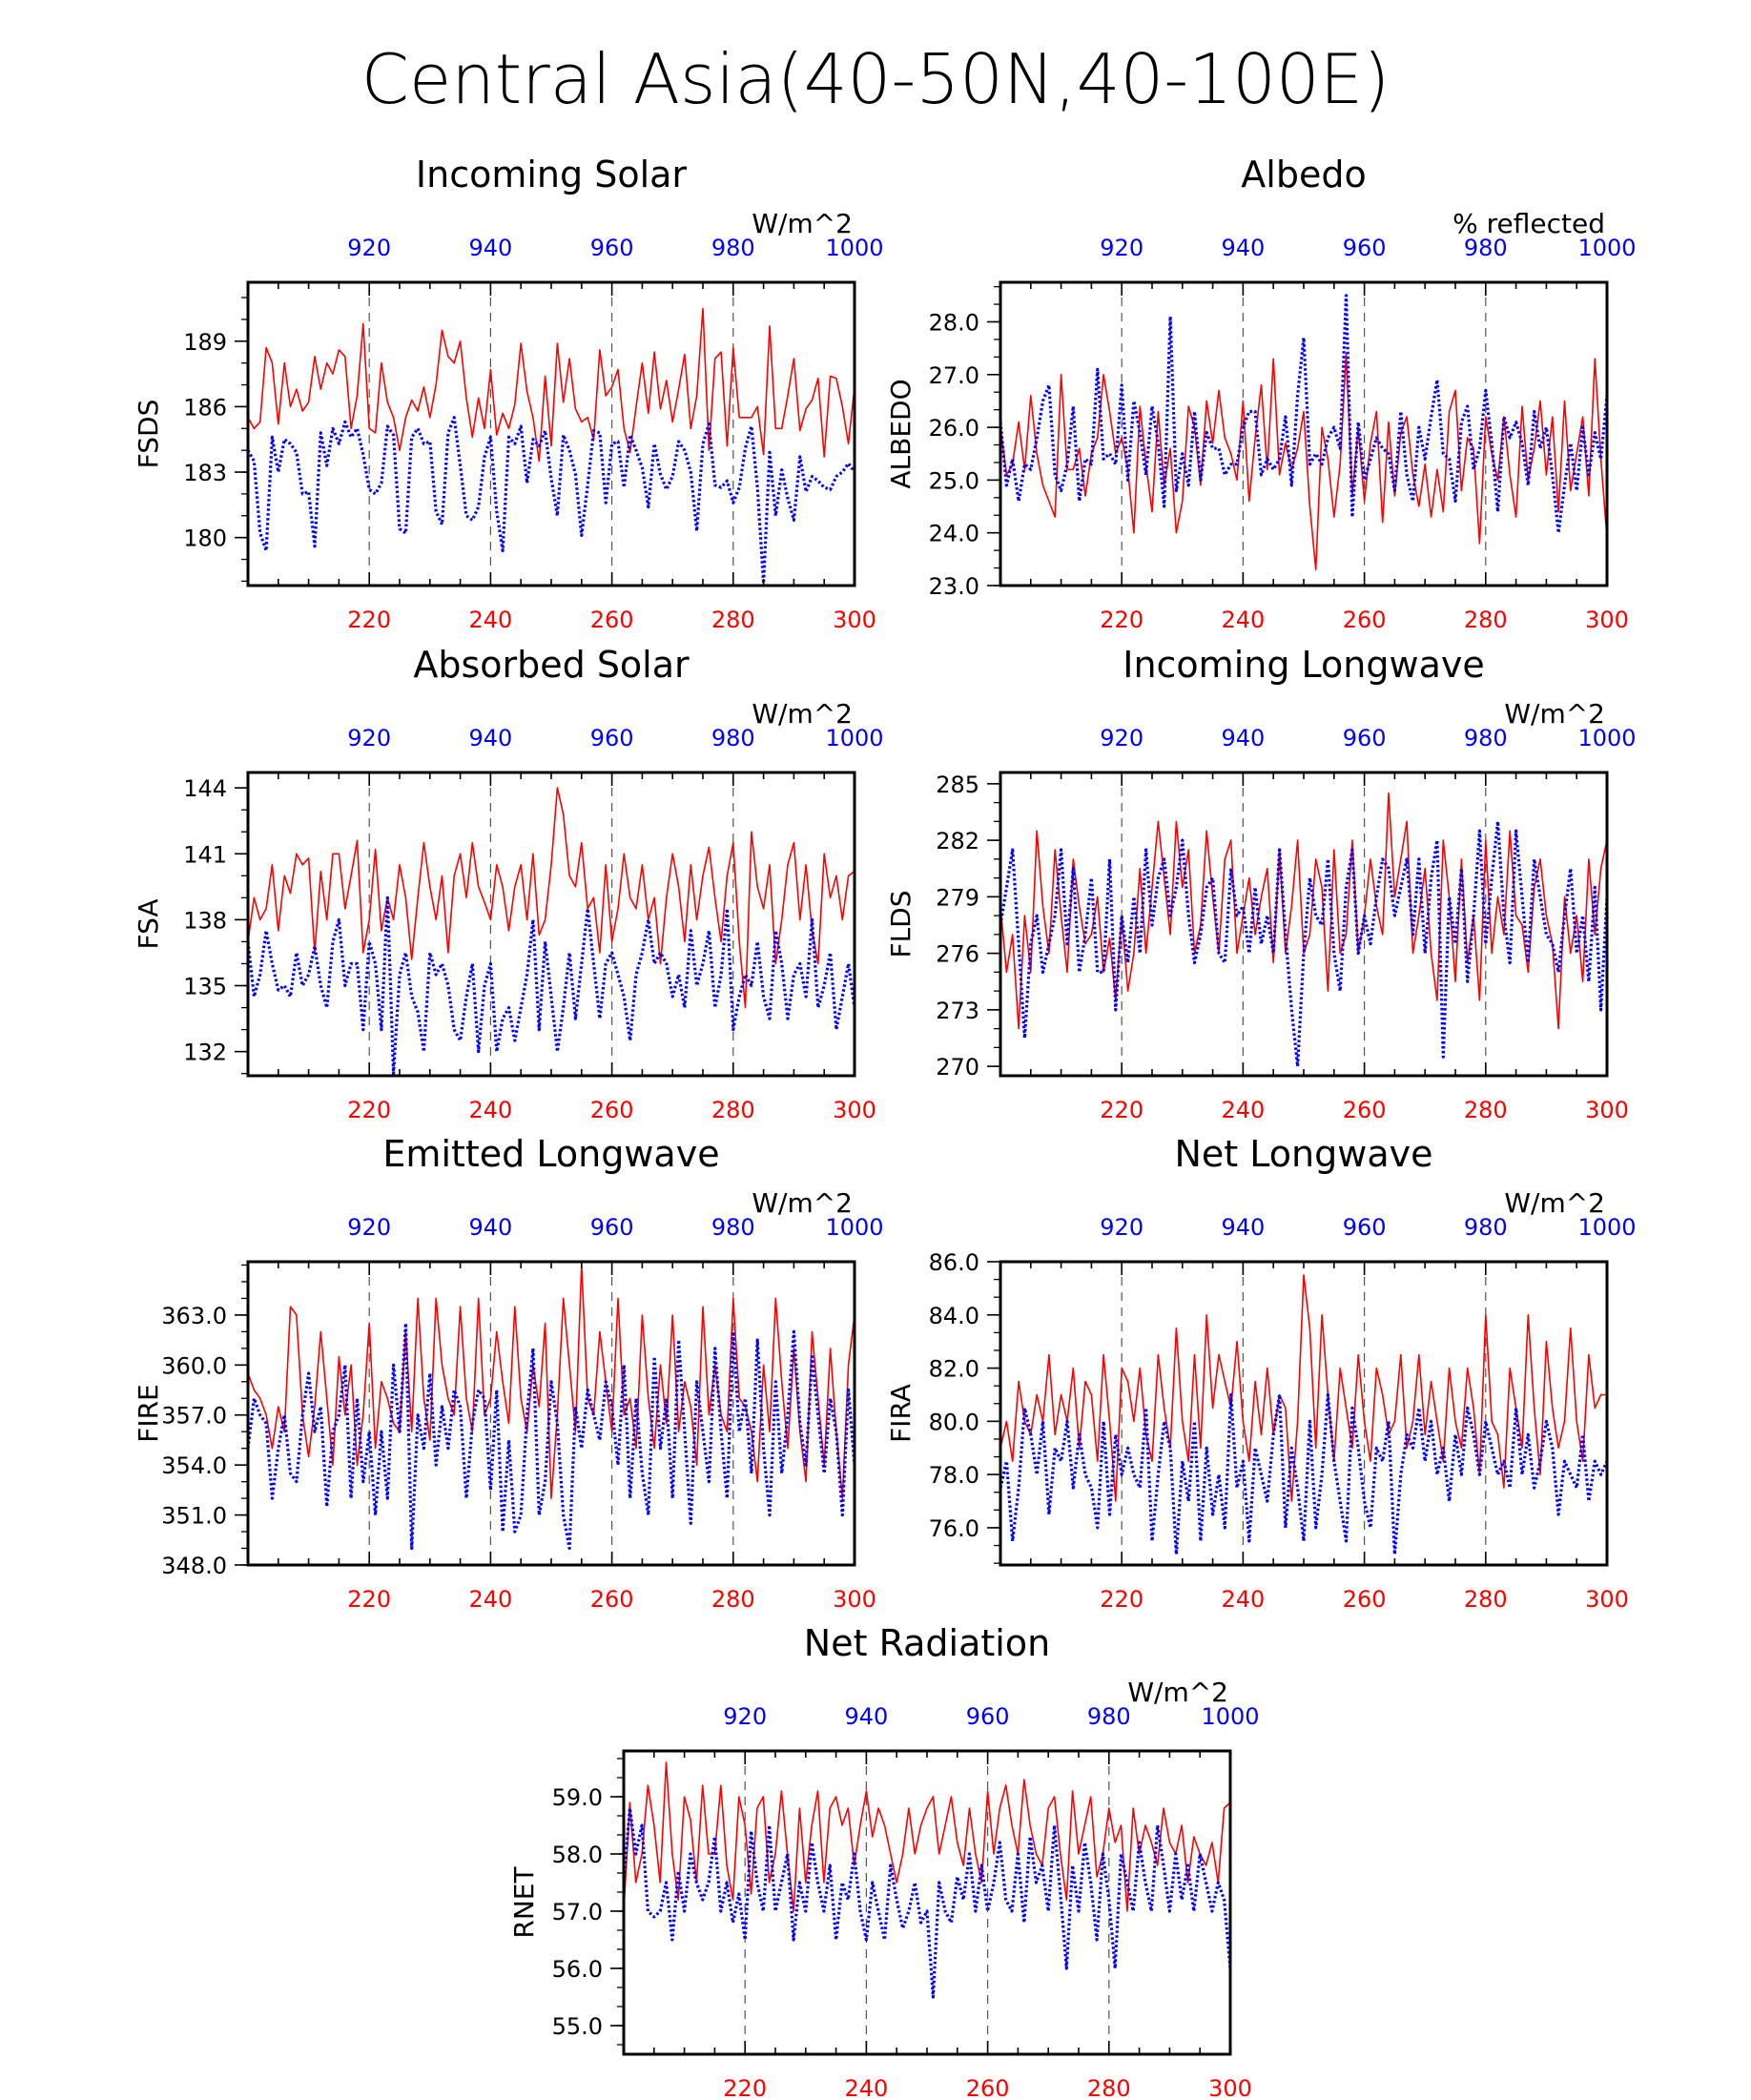 This screenshot has width=1751, height=2100. What do you see at coordinates (954, 375) in the screenshot?
I see `y-tick-label: 27.0` at bounding box center [954, 375].